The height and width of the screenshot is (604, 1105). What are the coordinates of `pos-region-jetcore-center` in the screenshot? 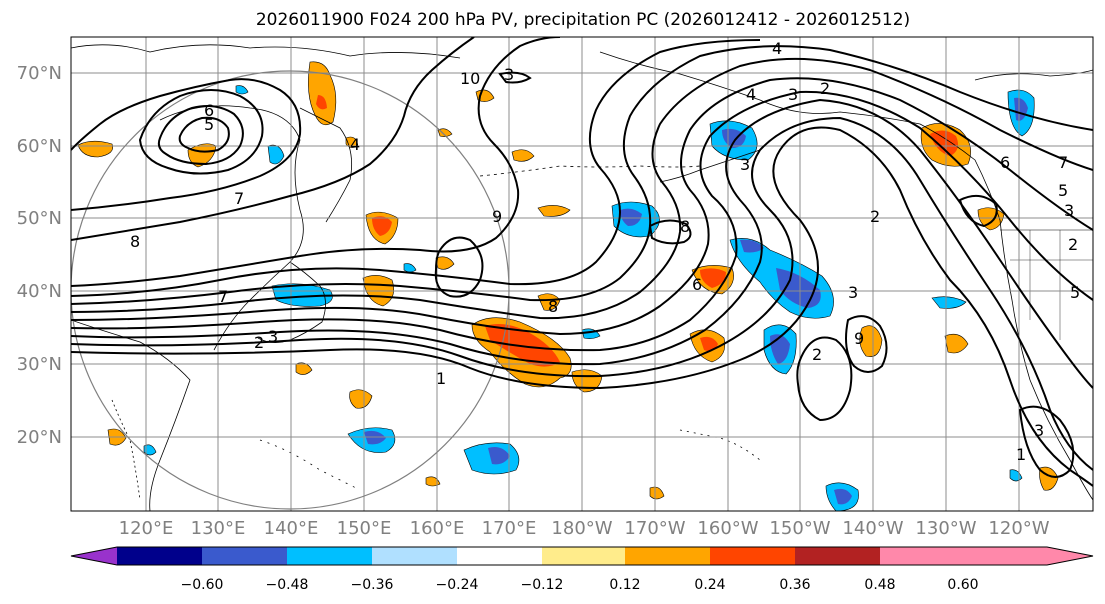 It's located at (522, 345).